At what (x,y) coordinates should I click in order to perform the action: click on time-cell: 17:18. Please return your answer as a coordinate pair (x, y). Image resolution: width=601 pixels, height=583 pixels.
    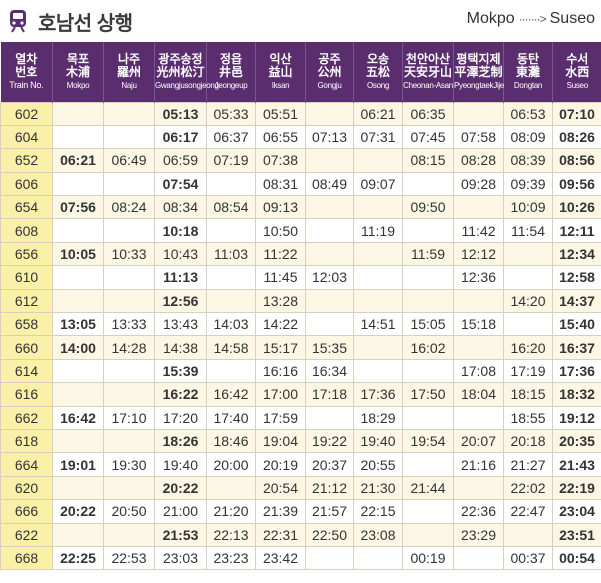
    Looking at the image, I should click on (329, 394).